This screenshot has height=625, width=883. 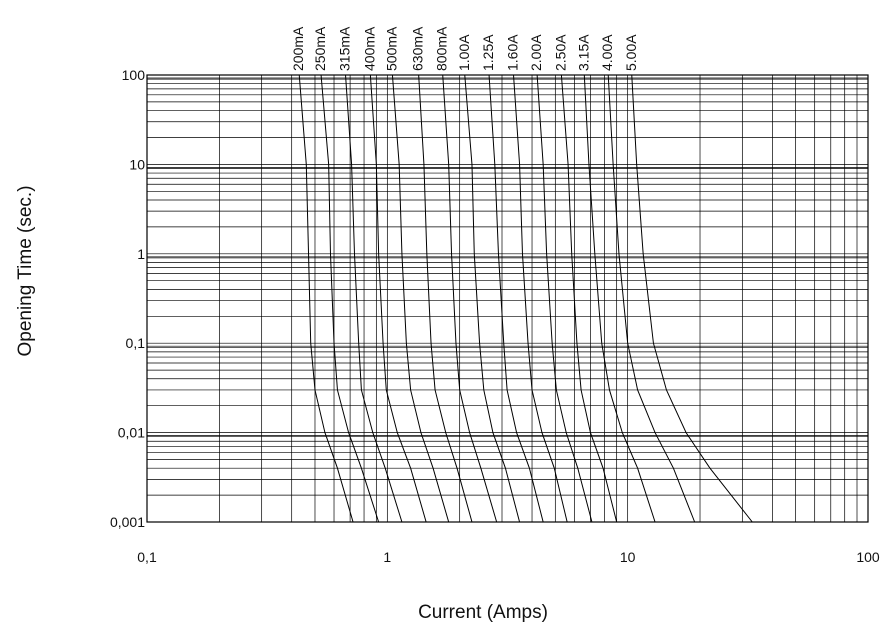 I want to click on series-label-5-00a: 5.00A, so click(x=631, y=52).